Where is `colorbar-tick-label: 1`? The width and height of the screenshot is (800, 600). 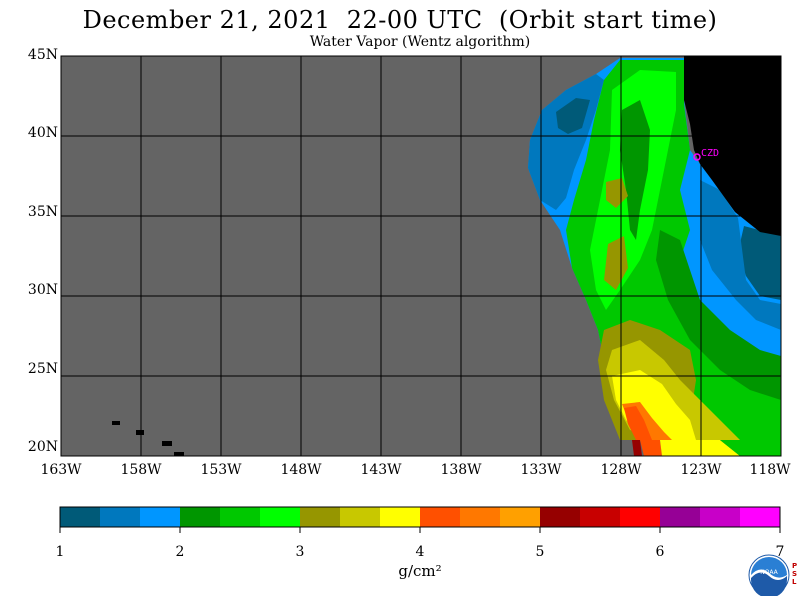 colorbar-tick-label: 1 is located at coordinates (60, 552).